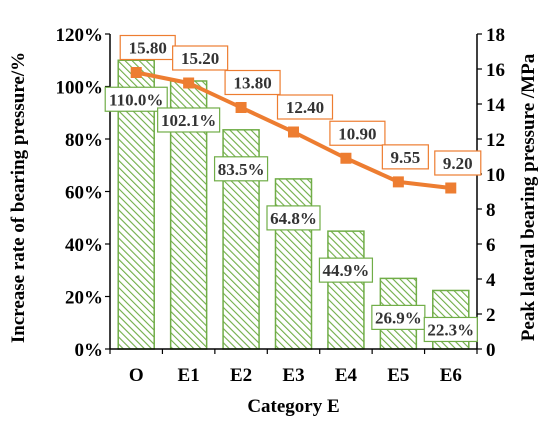 The height and width of the screenshot is (424, 550). What do you see at coordinates (528, 197) in the screenshot?
I see `y-axis-right-title: Peak lateral bearing pressure /MPa` at bounding box center [528, 197].